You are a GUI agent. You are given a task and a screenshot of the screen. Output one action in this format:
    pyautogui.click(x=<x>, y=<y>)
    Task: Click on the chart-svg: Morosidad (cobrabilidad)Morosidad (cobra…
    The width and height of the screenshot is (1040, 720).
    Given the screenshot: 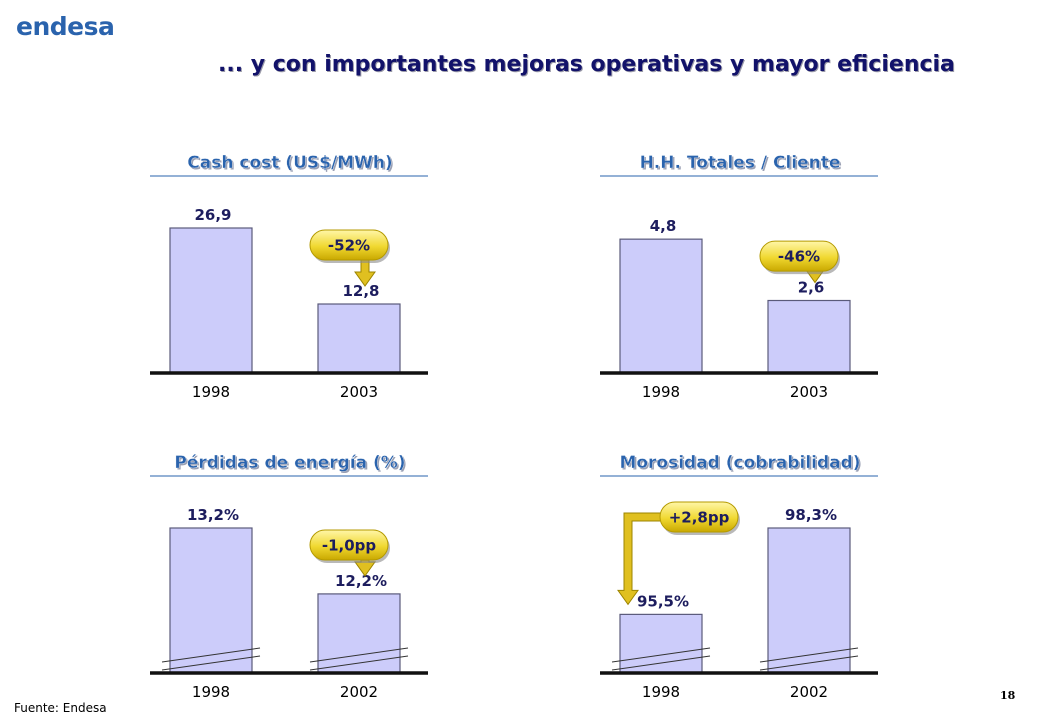 What is the action you would take?
    pyautogui.click(x=739, y=577)
    